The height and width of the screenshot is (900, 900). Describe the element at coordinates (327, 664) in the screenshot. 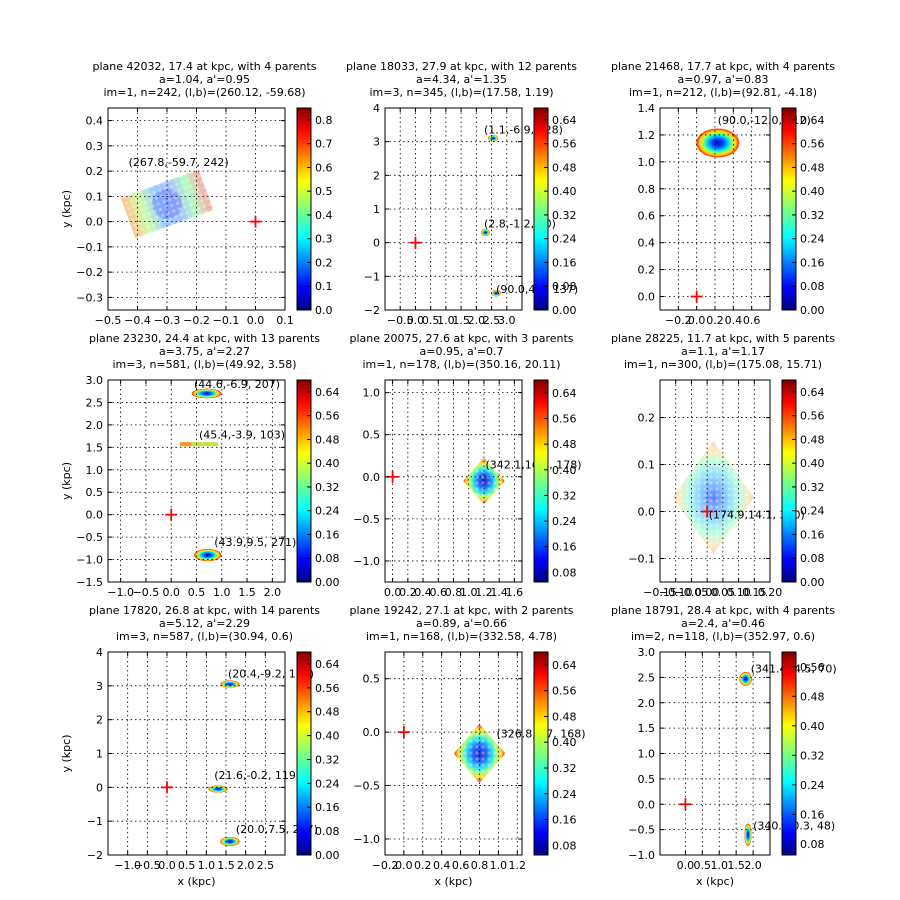

I see `colorbar-tick-label: 0.64` at that location.